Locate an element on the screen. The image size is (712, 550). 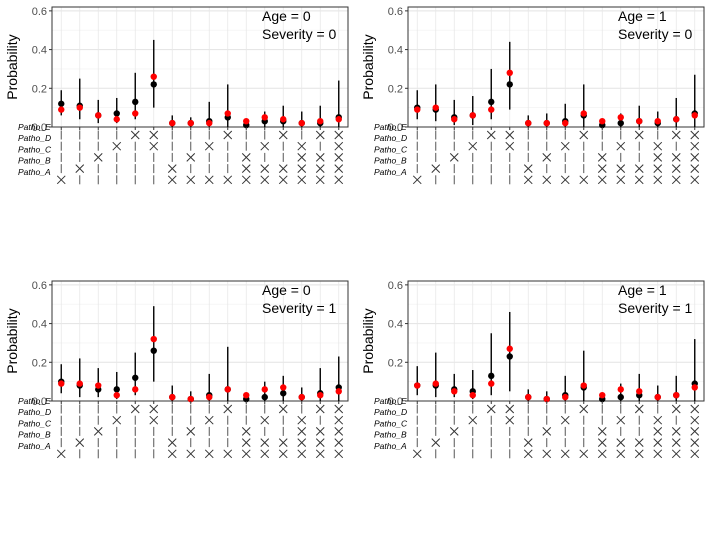
pattern-row-label: Patho_C is located at coordinates (35, 423).